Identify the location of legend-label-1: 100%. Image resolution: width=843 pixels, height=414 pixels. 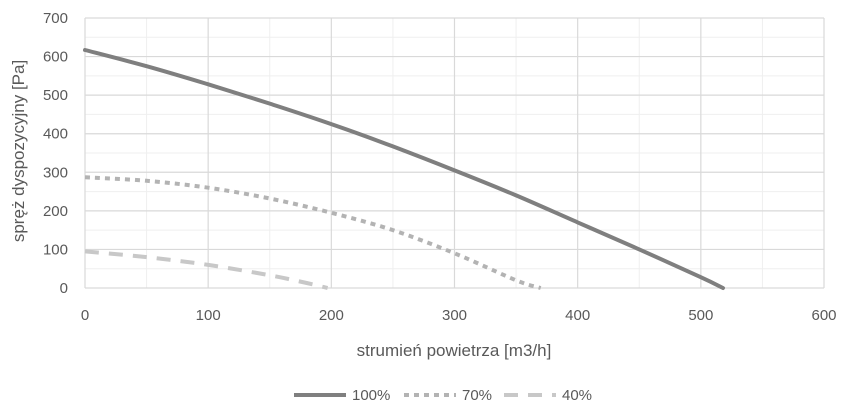
(371, 395).